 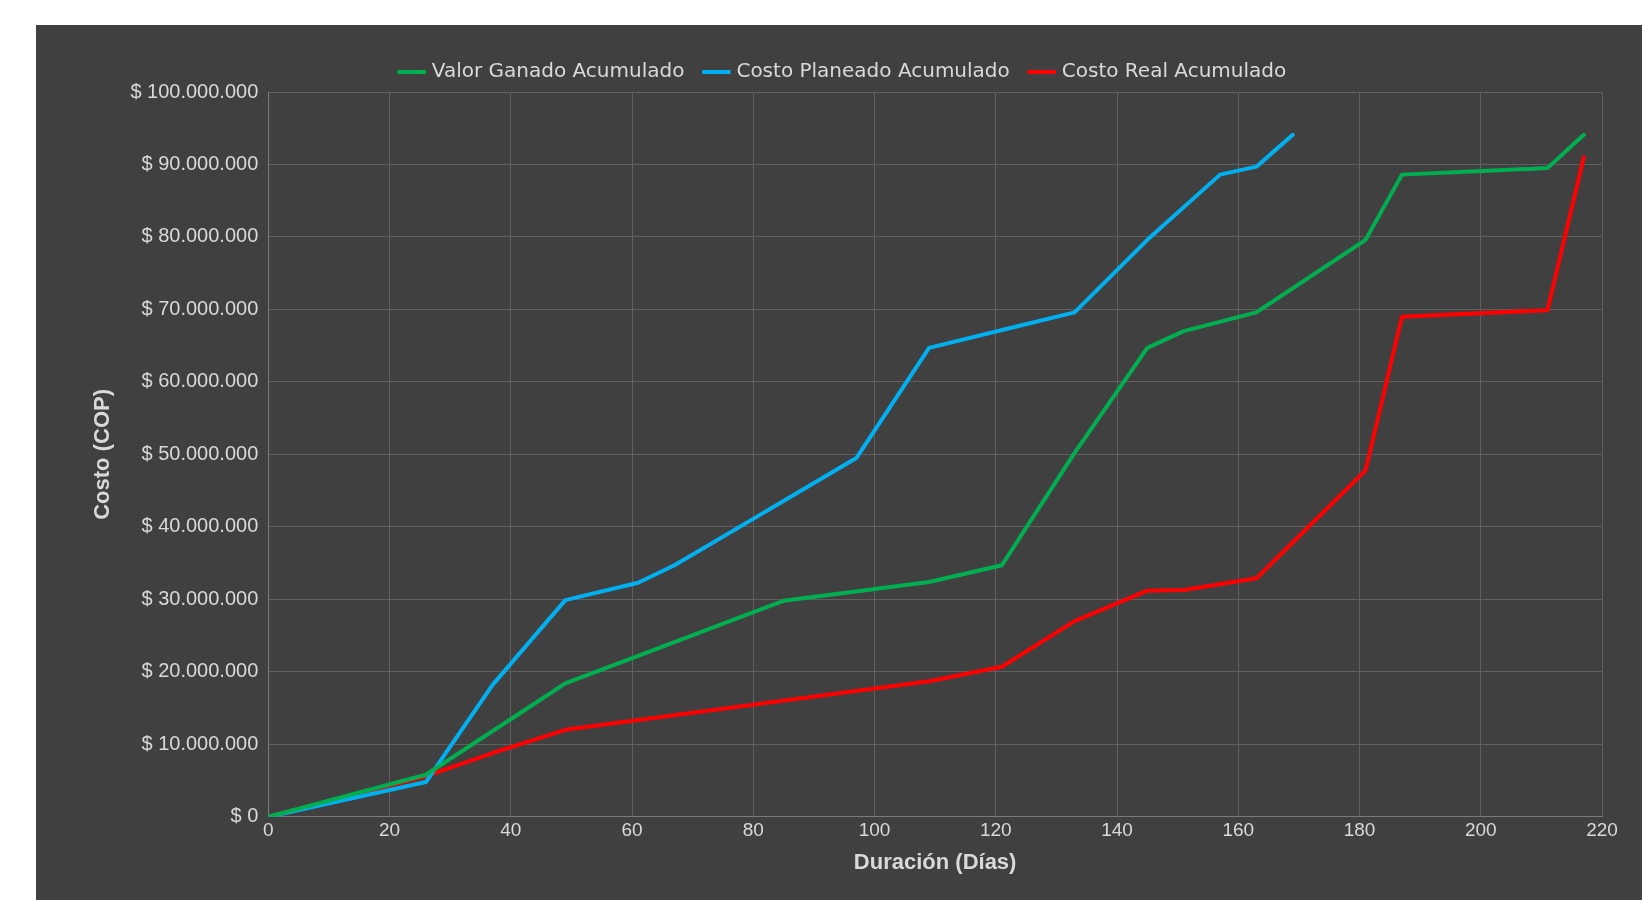 What do you see at coordinates (200, 163) in the screenshot?
I see `y-tick-label: $ 90.000.000` at bounding box center [200, 163].